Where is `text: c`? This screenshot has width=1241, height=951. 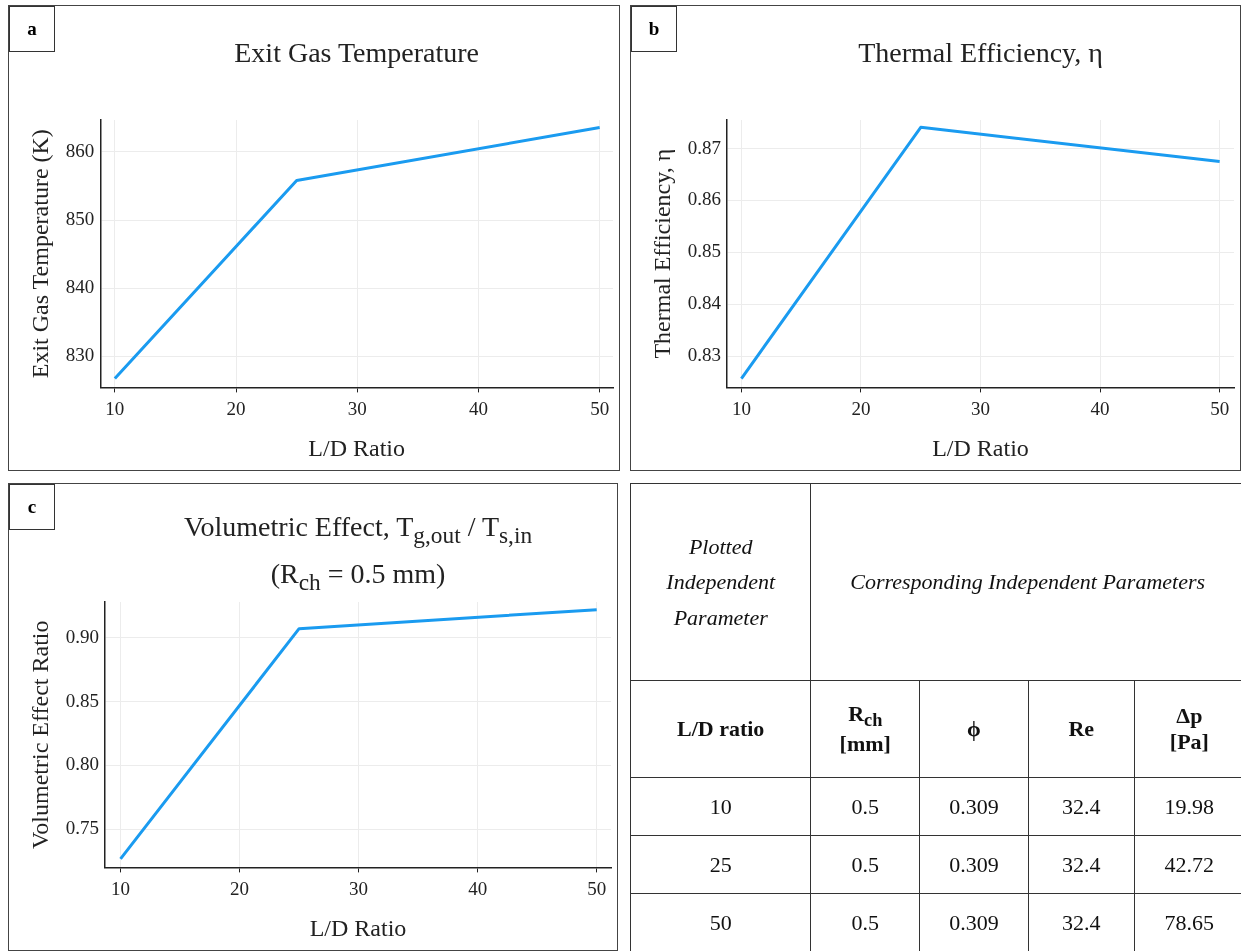 text: c is located at coordinates (32, 507).